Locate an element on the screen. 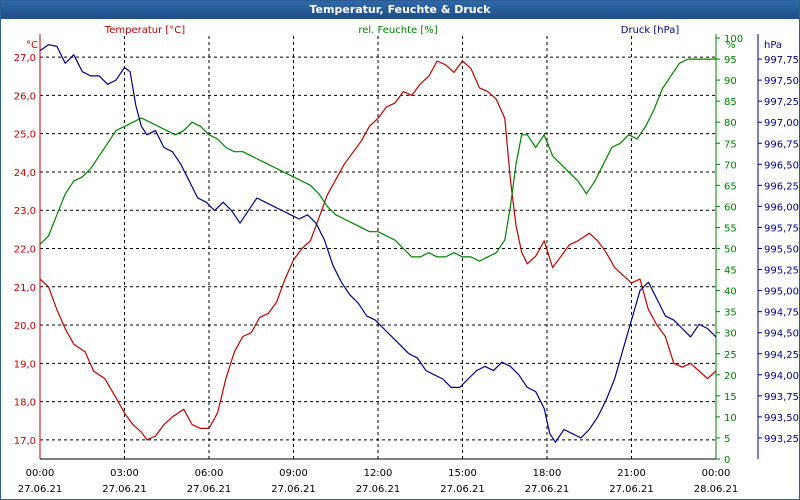 This screenshot has height=500, width=800. pressure-tick-label: 997,00 is located at coordinates (781, 123).